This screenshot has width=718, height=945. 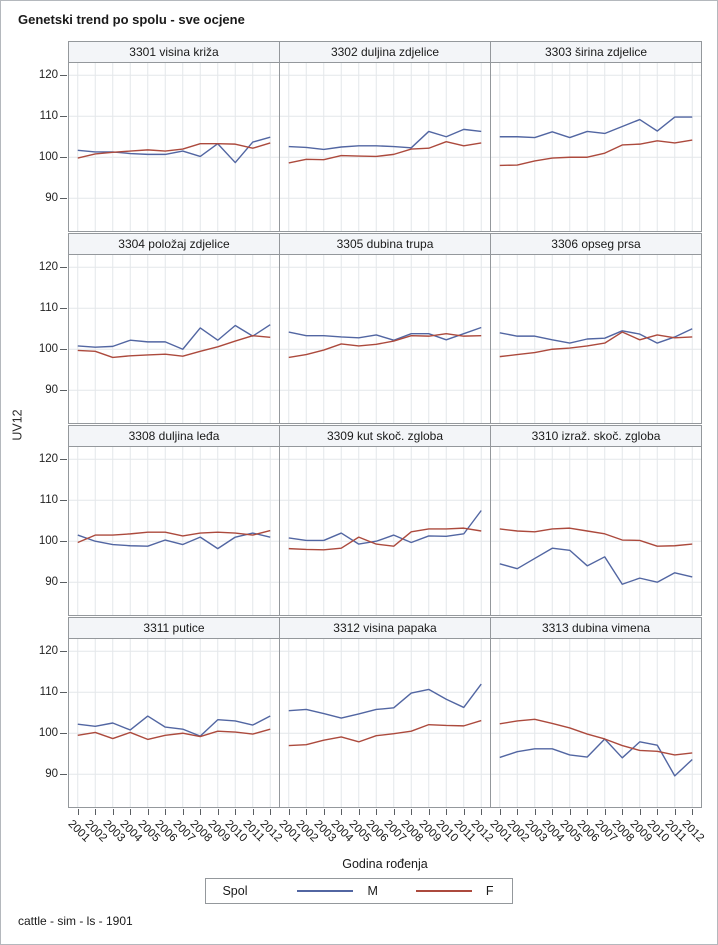 I want to click on panel-title: 3313 dubina vimena, so click(x=596, y=628).